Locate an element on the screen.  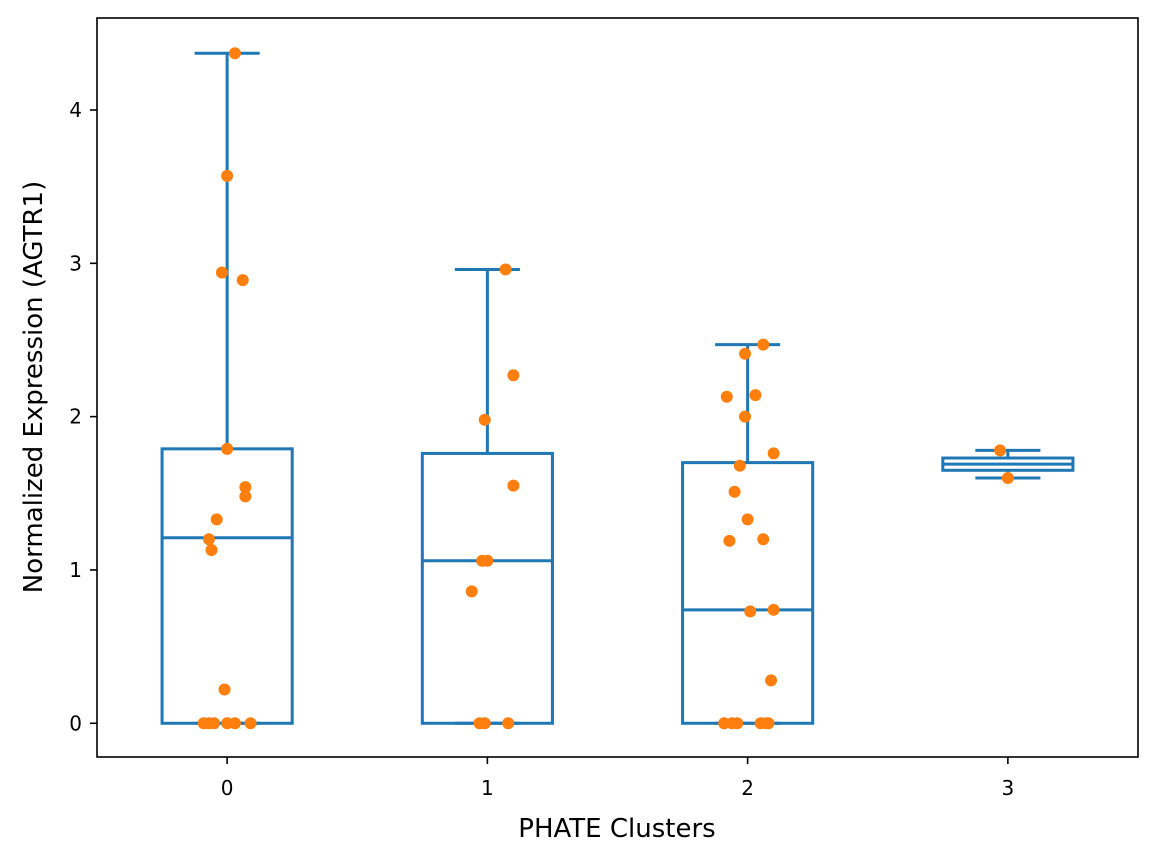
x-tick-label: 2 is located at coordinates (747, 788).